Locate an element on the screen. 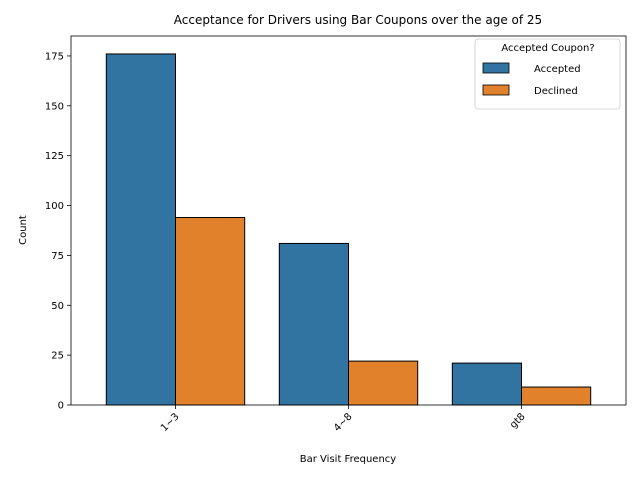 This screenshot has width=640, height=480. legend-frame is located at coordinates (547, 74).